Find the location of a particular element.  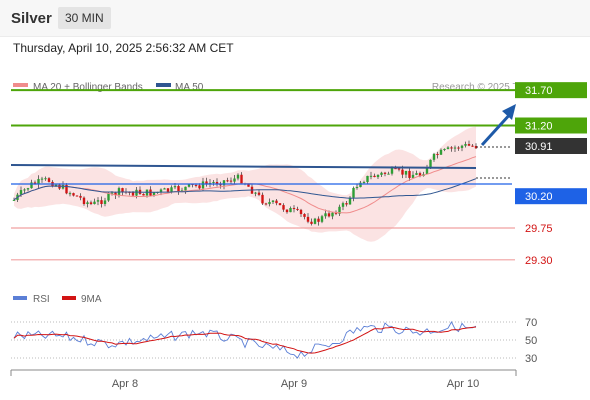

price-label-31-20: 31.20 is located at coordinates (539, 126).